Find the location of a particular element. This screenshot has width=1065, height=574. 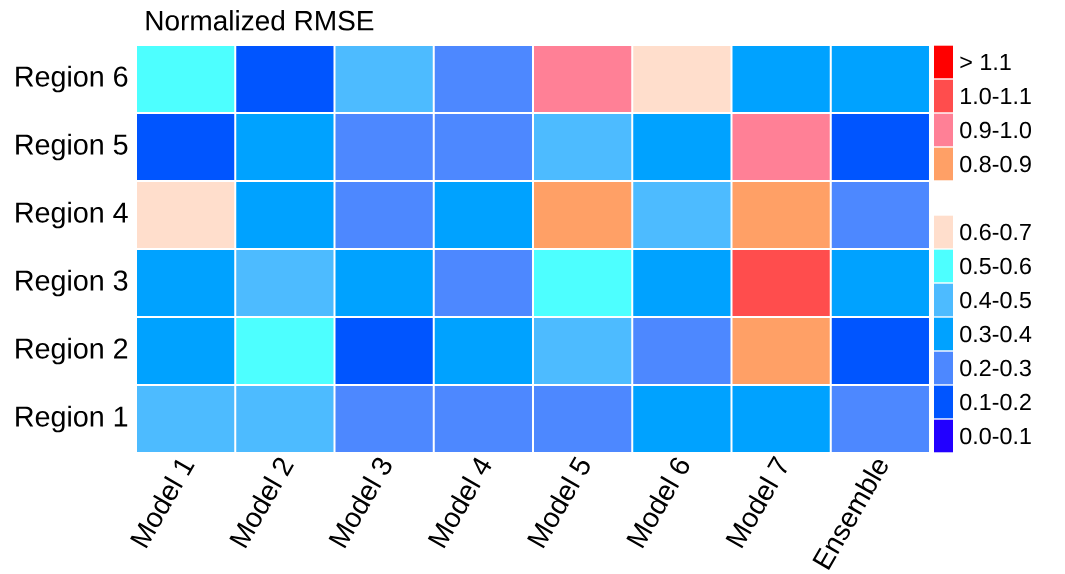

color-bar-label: 1.0-1.1 is located at coordinates (996, 96).